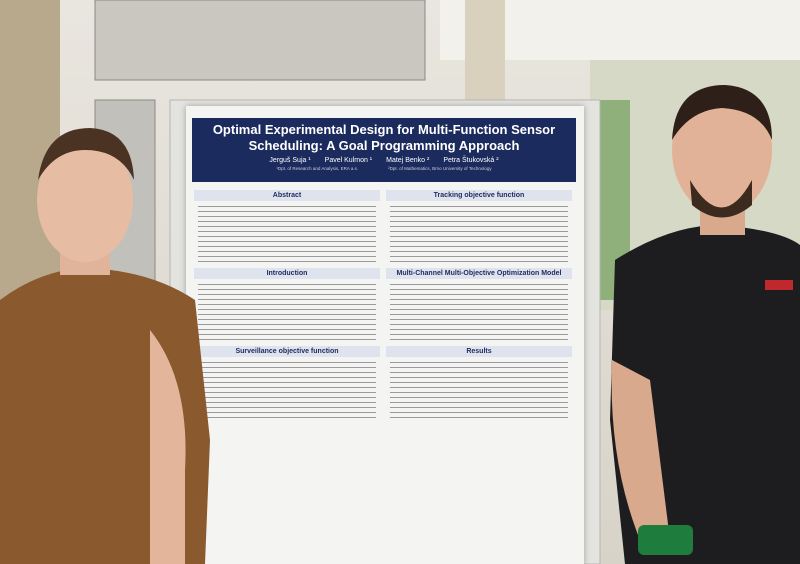 Image resolution: width=800 pixels, height=564 pixels. What do you see at coordinates (317, 168) in the screenshot?
I see `affiliation: ¹Dpt. of Research and Analysis, ERA a.s.` at bounding box center [317, 168].